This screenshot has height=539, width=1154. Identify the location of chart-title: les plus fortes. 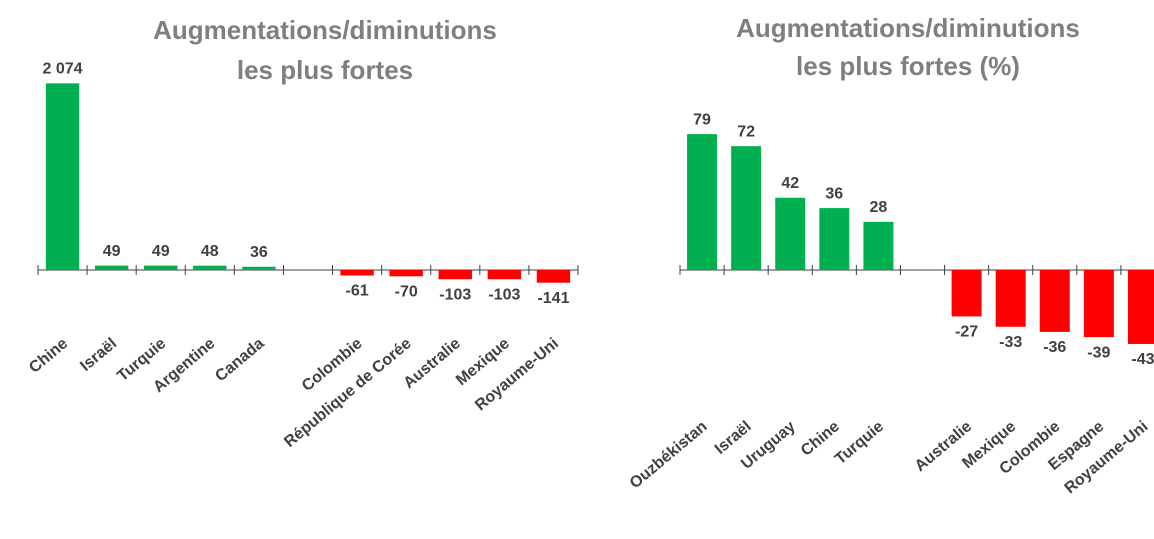
(325, 70).